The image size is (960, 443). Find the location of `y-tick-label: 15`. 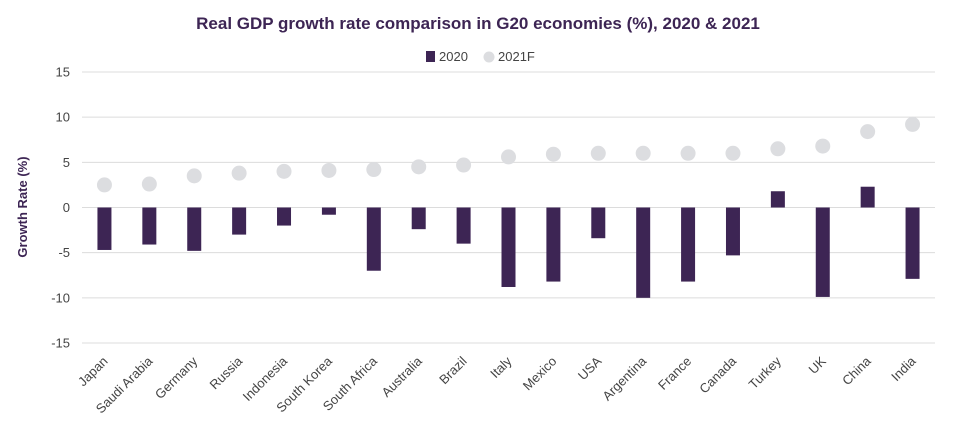

y-tick-label: 15 is located at coordinates (63, 72).